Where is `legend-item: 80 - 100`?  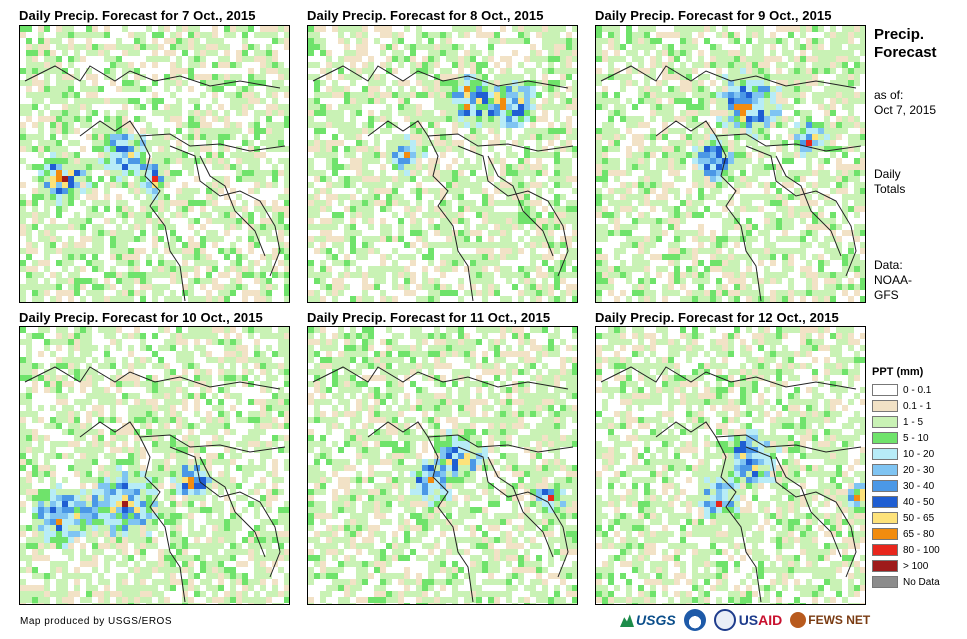
legend-item: 80 - 100 is located at coordinates (906, 550).